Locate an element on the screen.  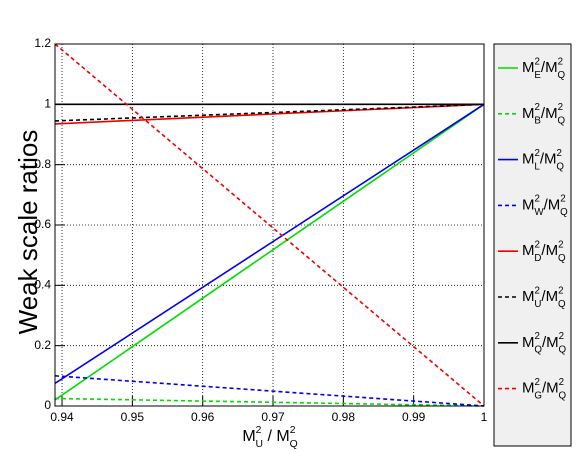
x-tick-label: 0.94 is located at coordinates (62, 417).